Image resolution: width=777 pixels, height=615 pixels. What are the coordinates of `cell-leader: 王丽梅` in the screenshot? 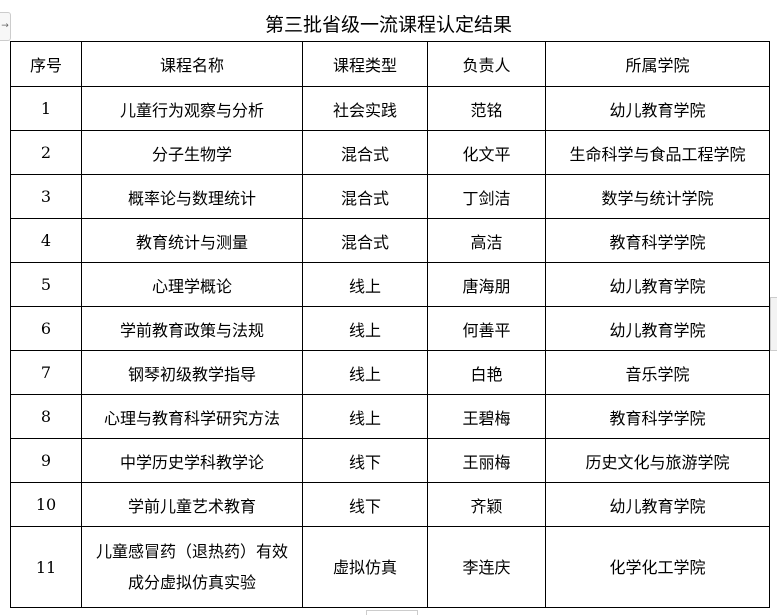 It's located at (486, 460).